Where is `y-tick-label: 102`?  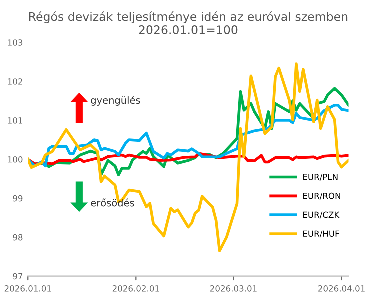 y-tick-label: 102 is located at coordinates (15, 81).